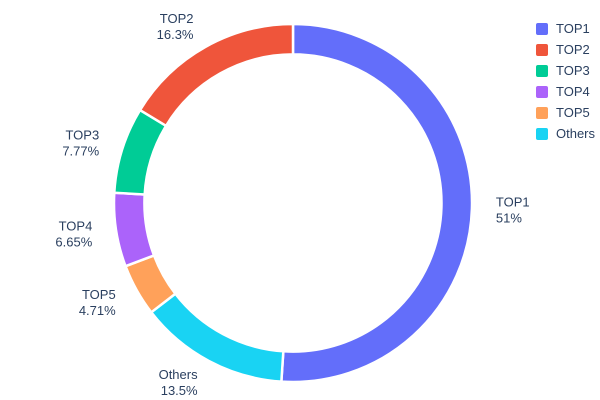 The image size is (600, 400). What do you see at coordinates (175, 26) in the screenshot?
I see `slice-label-top2: TOP2 16.3%` at bounding box center [175, 26].